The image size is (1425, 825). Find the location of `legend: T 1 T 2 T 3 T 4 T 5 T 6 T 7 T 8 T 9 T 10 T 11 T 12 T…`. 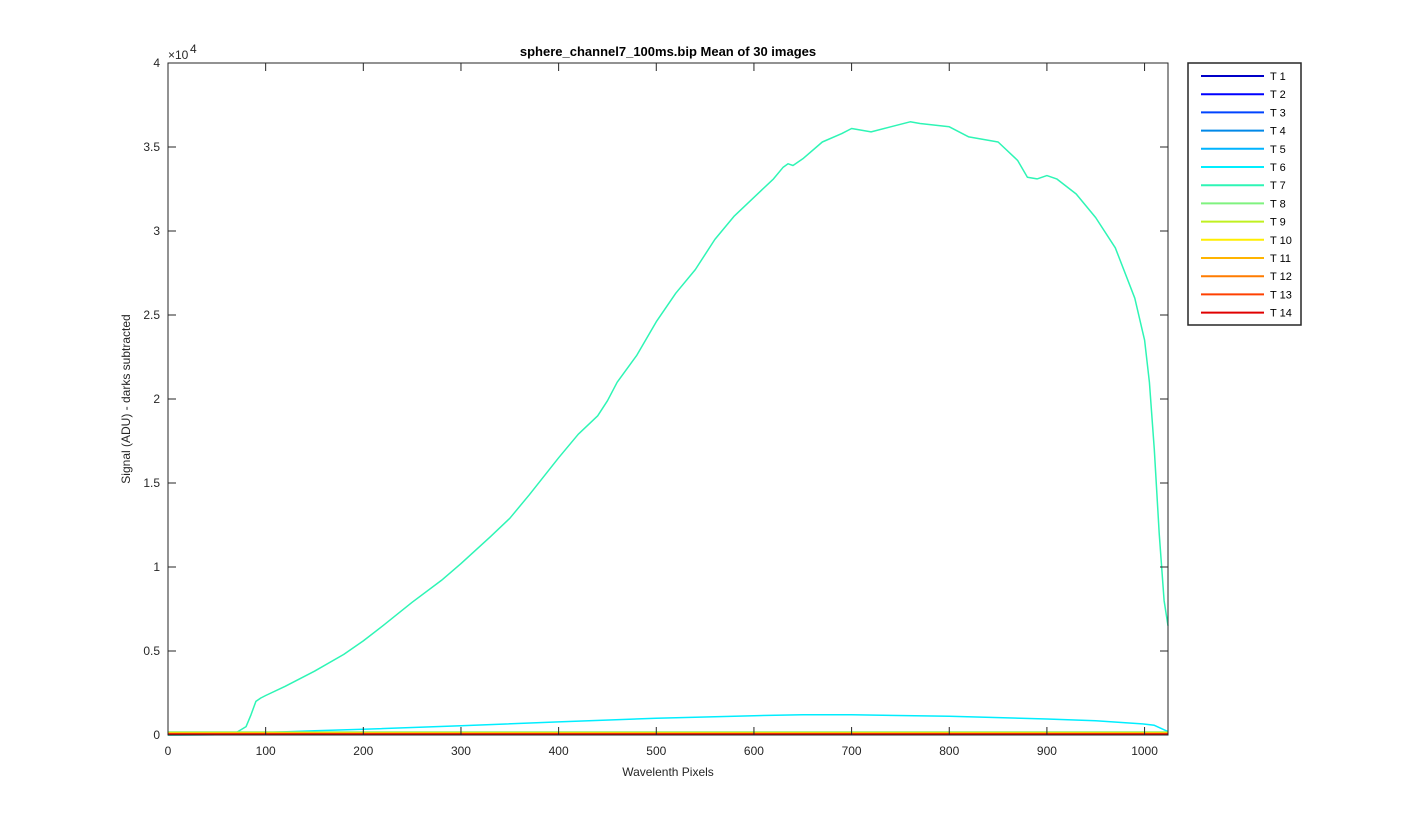

legend: T 1 T 2 T 3 T 4 T 5 T 6 T 7 T 8 T 9 T 10 T 11 T 12 T… is located at coordinates (1244, 194).